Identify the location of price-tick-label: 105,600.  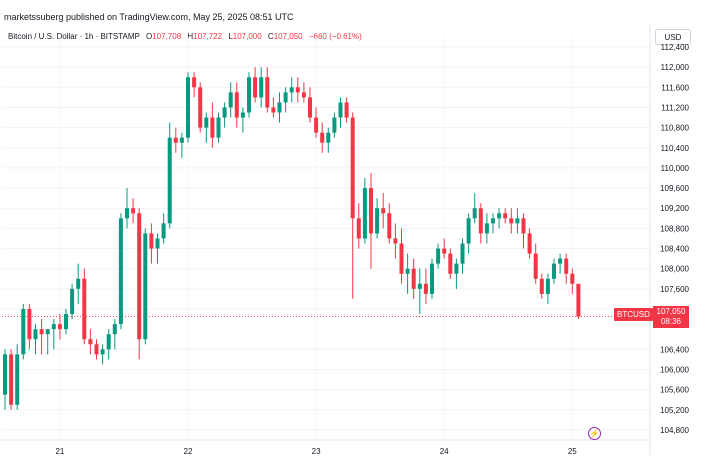
(674, 390).